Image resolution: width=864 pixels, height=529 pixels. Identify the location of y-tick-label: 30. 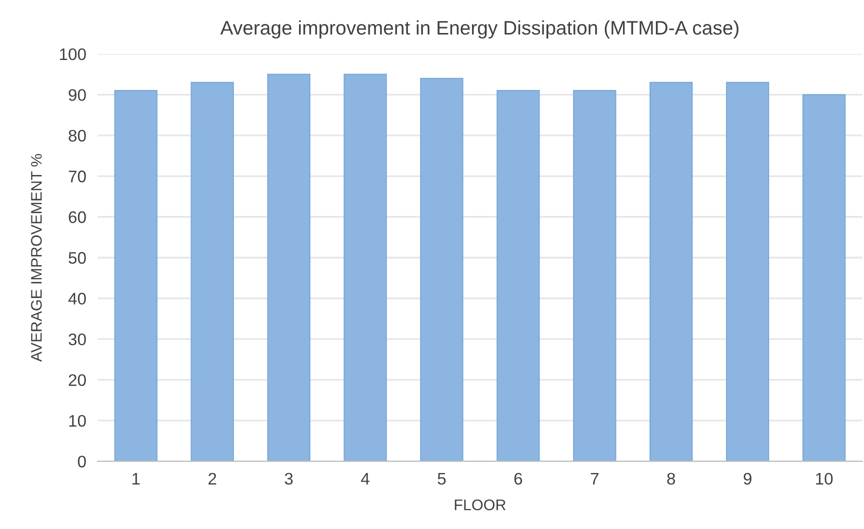
(77, 339).